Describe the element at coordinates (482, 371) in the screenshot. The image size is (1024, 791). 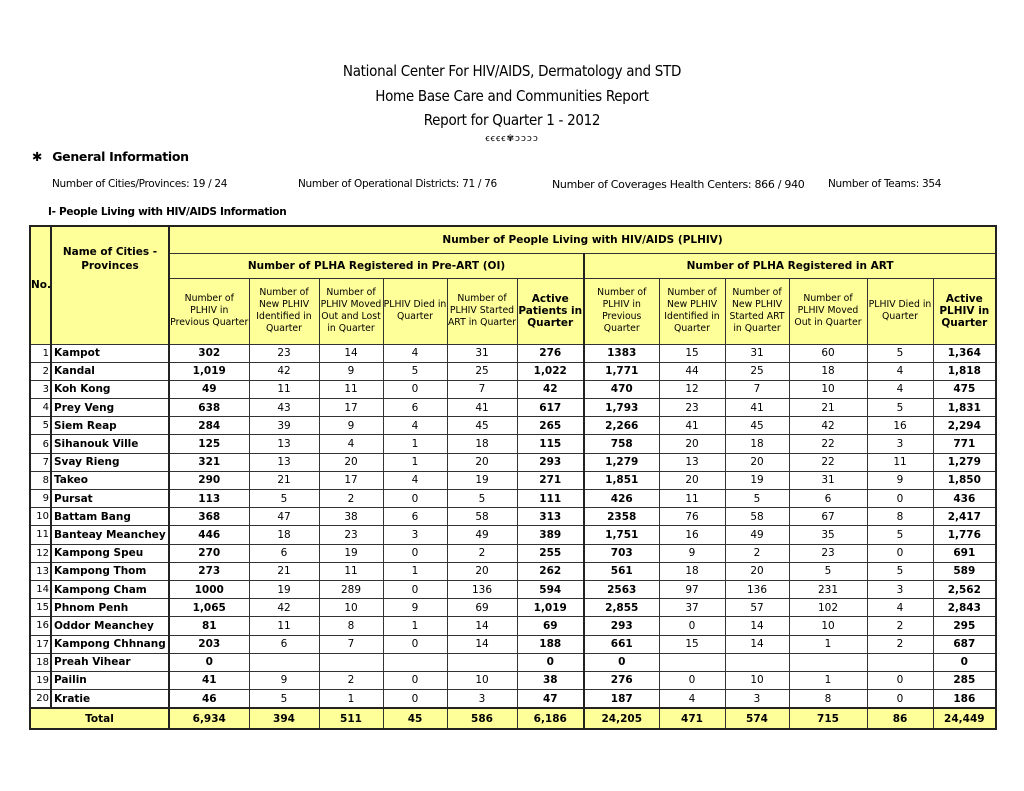
I see `cell-value: 25` at that location.